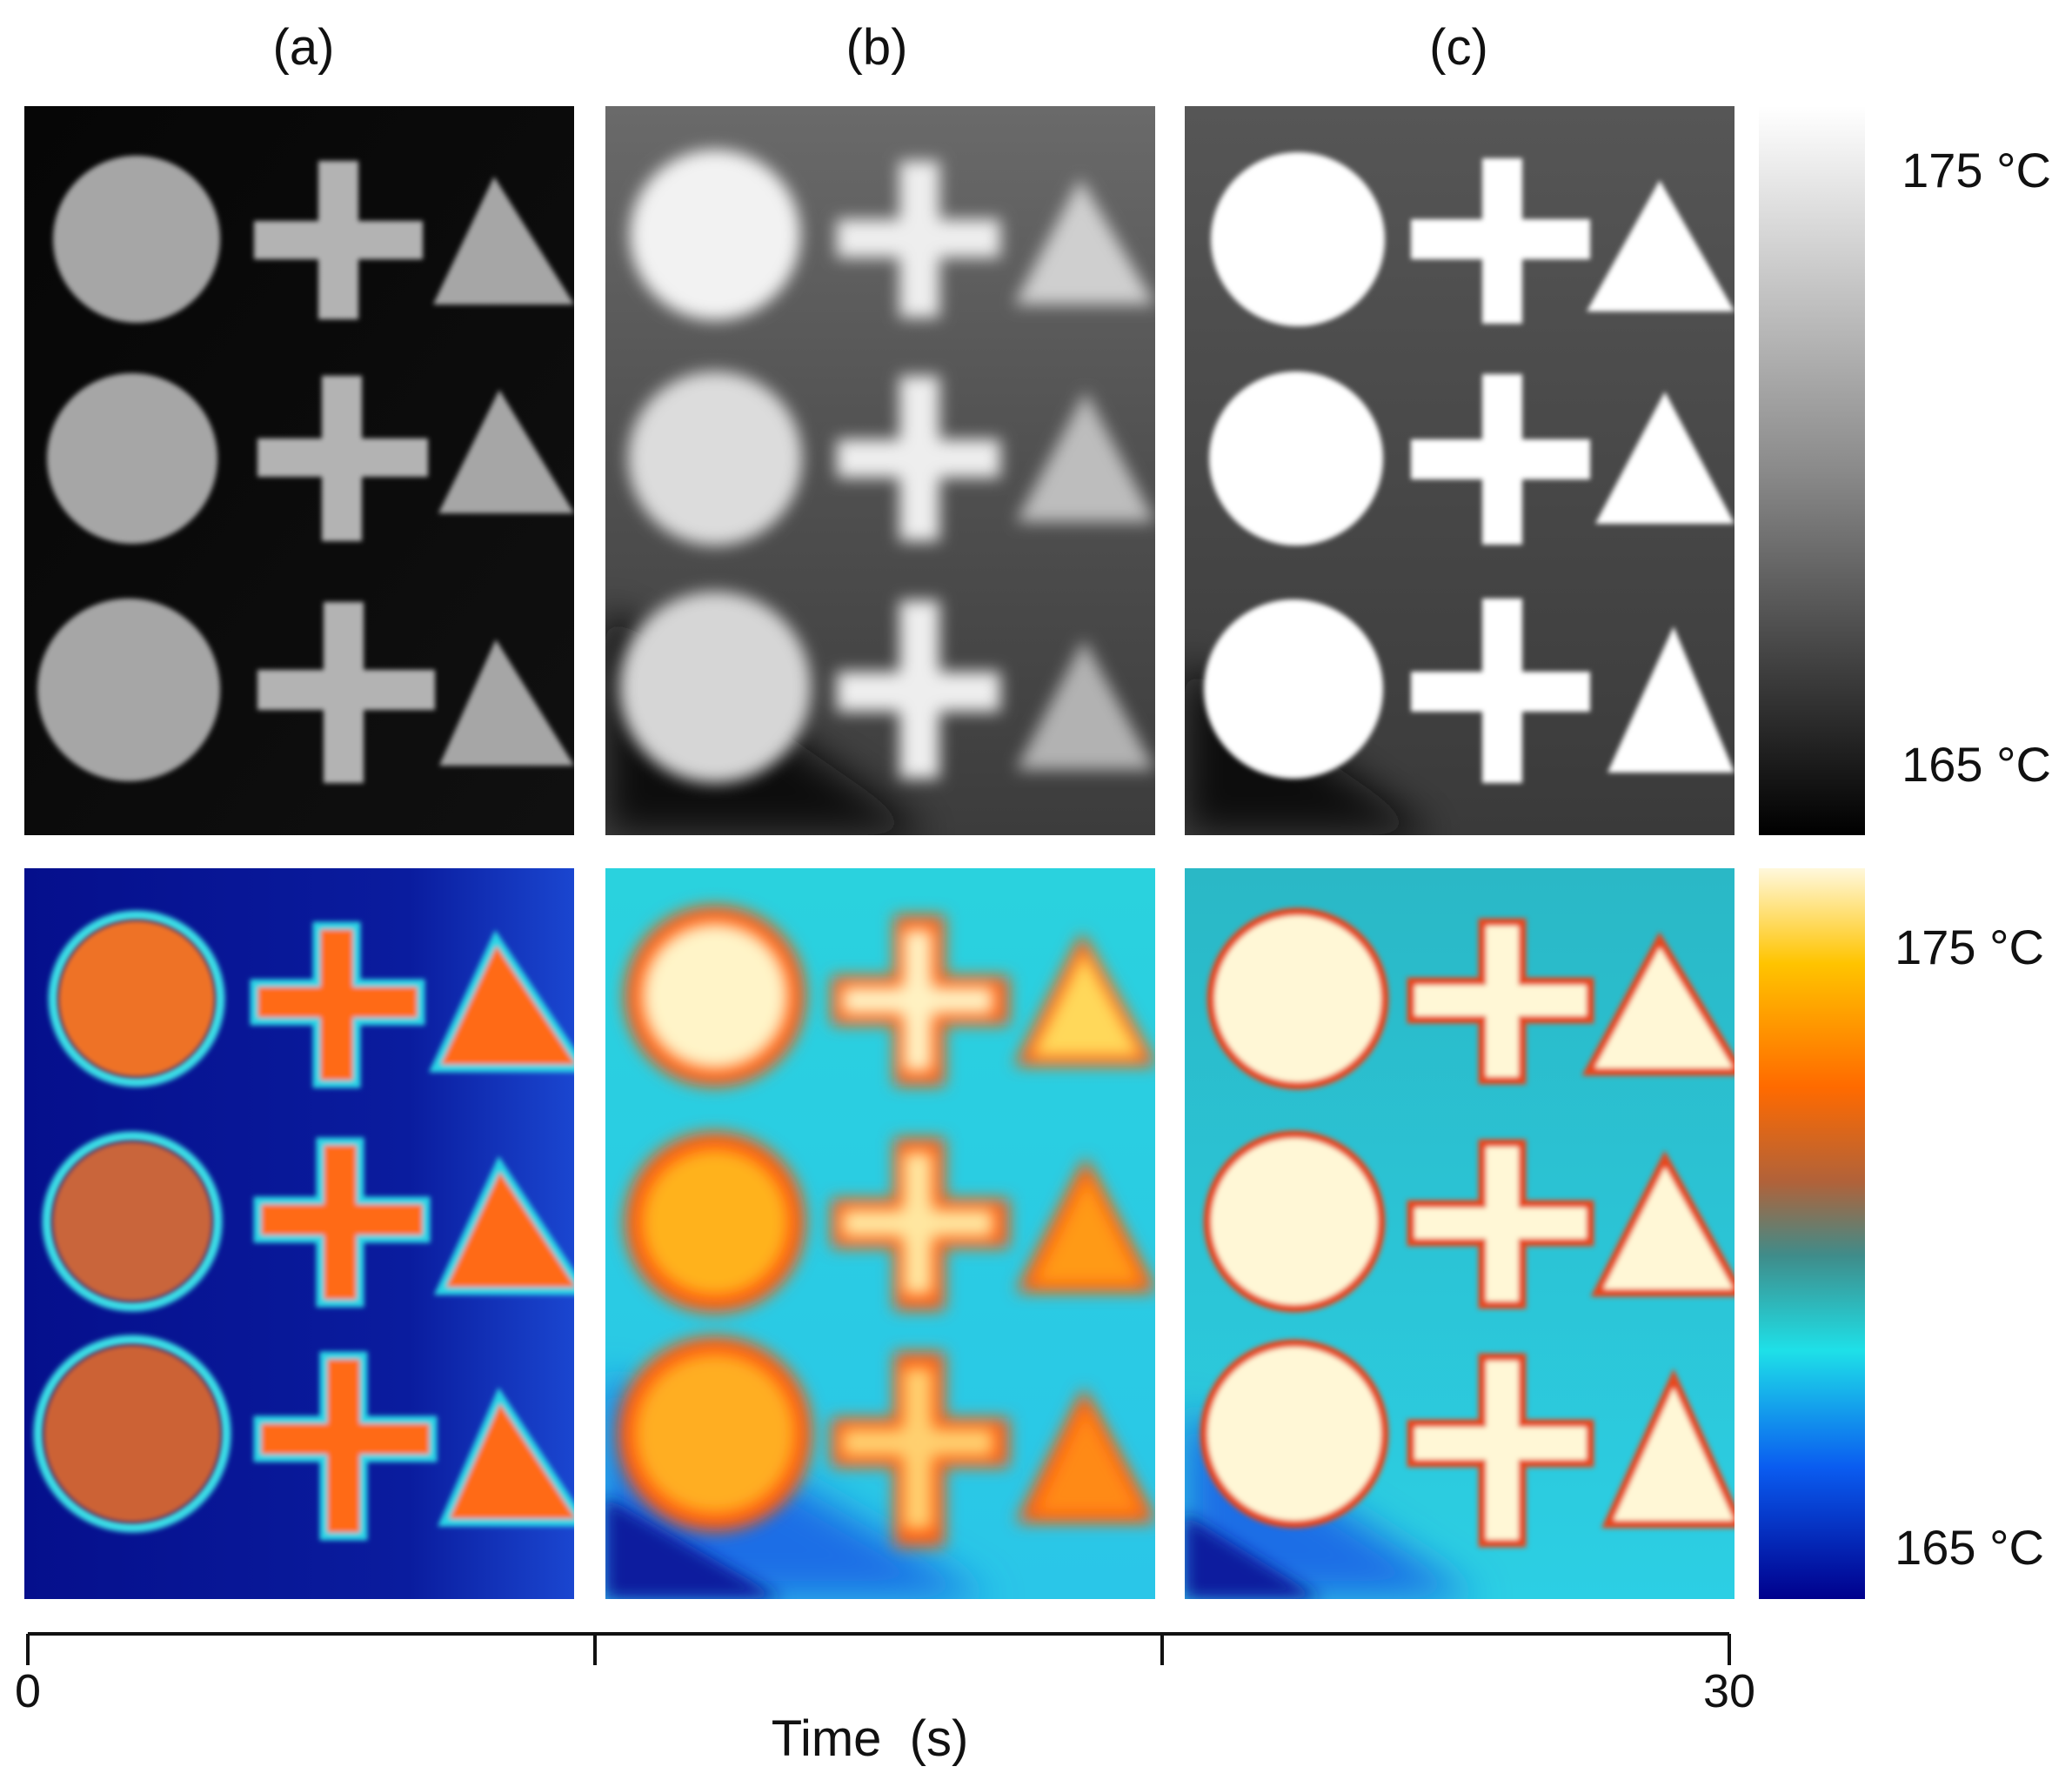 The width and height of the screenshot is (2072, 1780). Describe the element at coordinates (1969, 1547) in the screenshot. I see `color-colorbar-min-label: 165 °C` at that location.